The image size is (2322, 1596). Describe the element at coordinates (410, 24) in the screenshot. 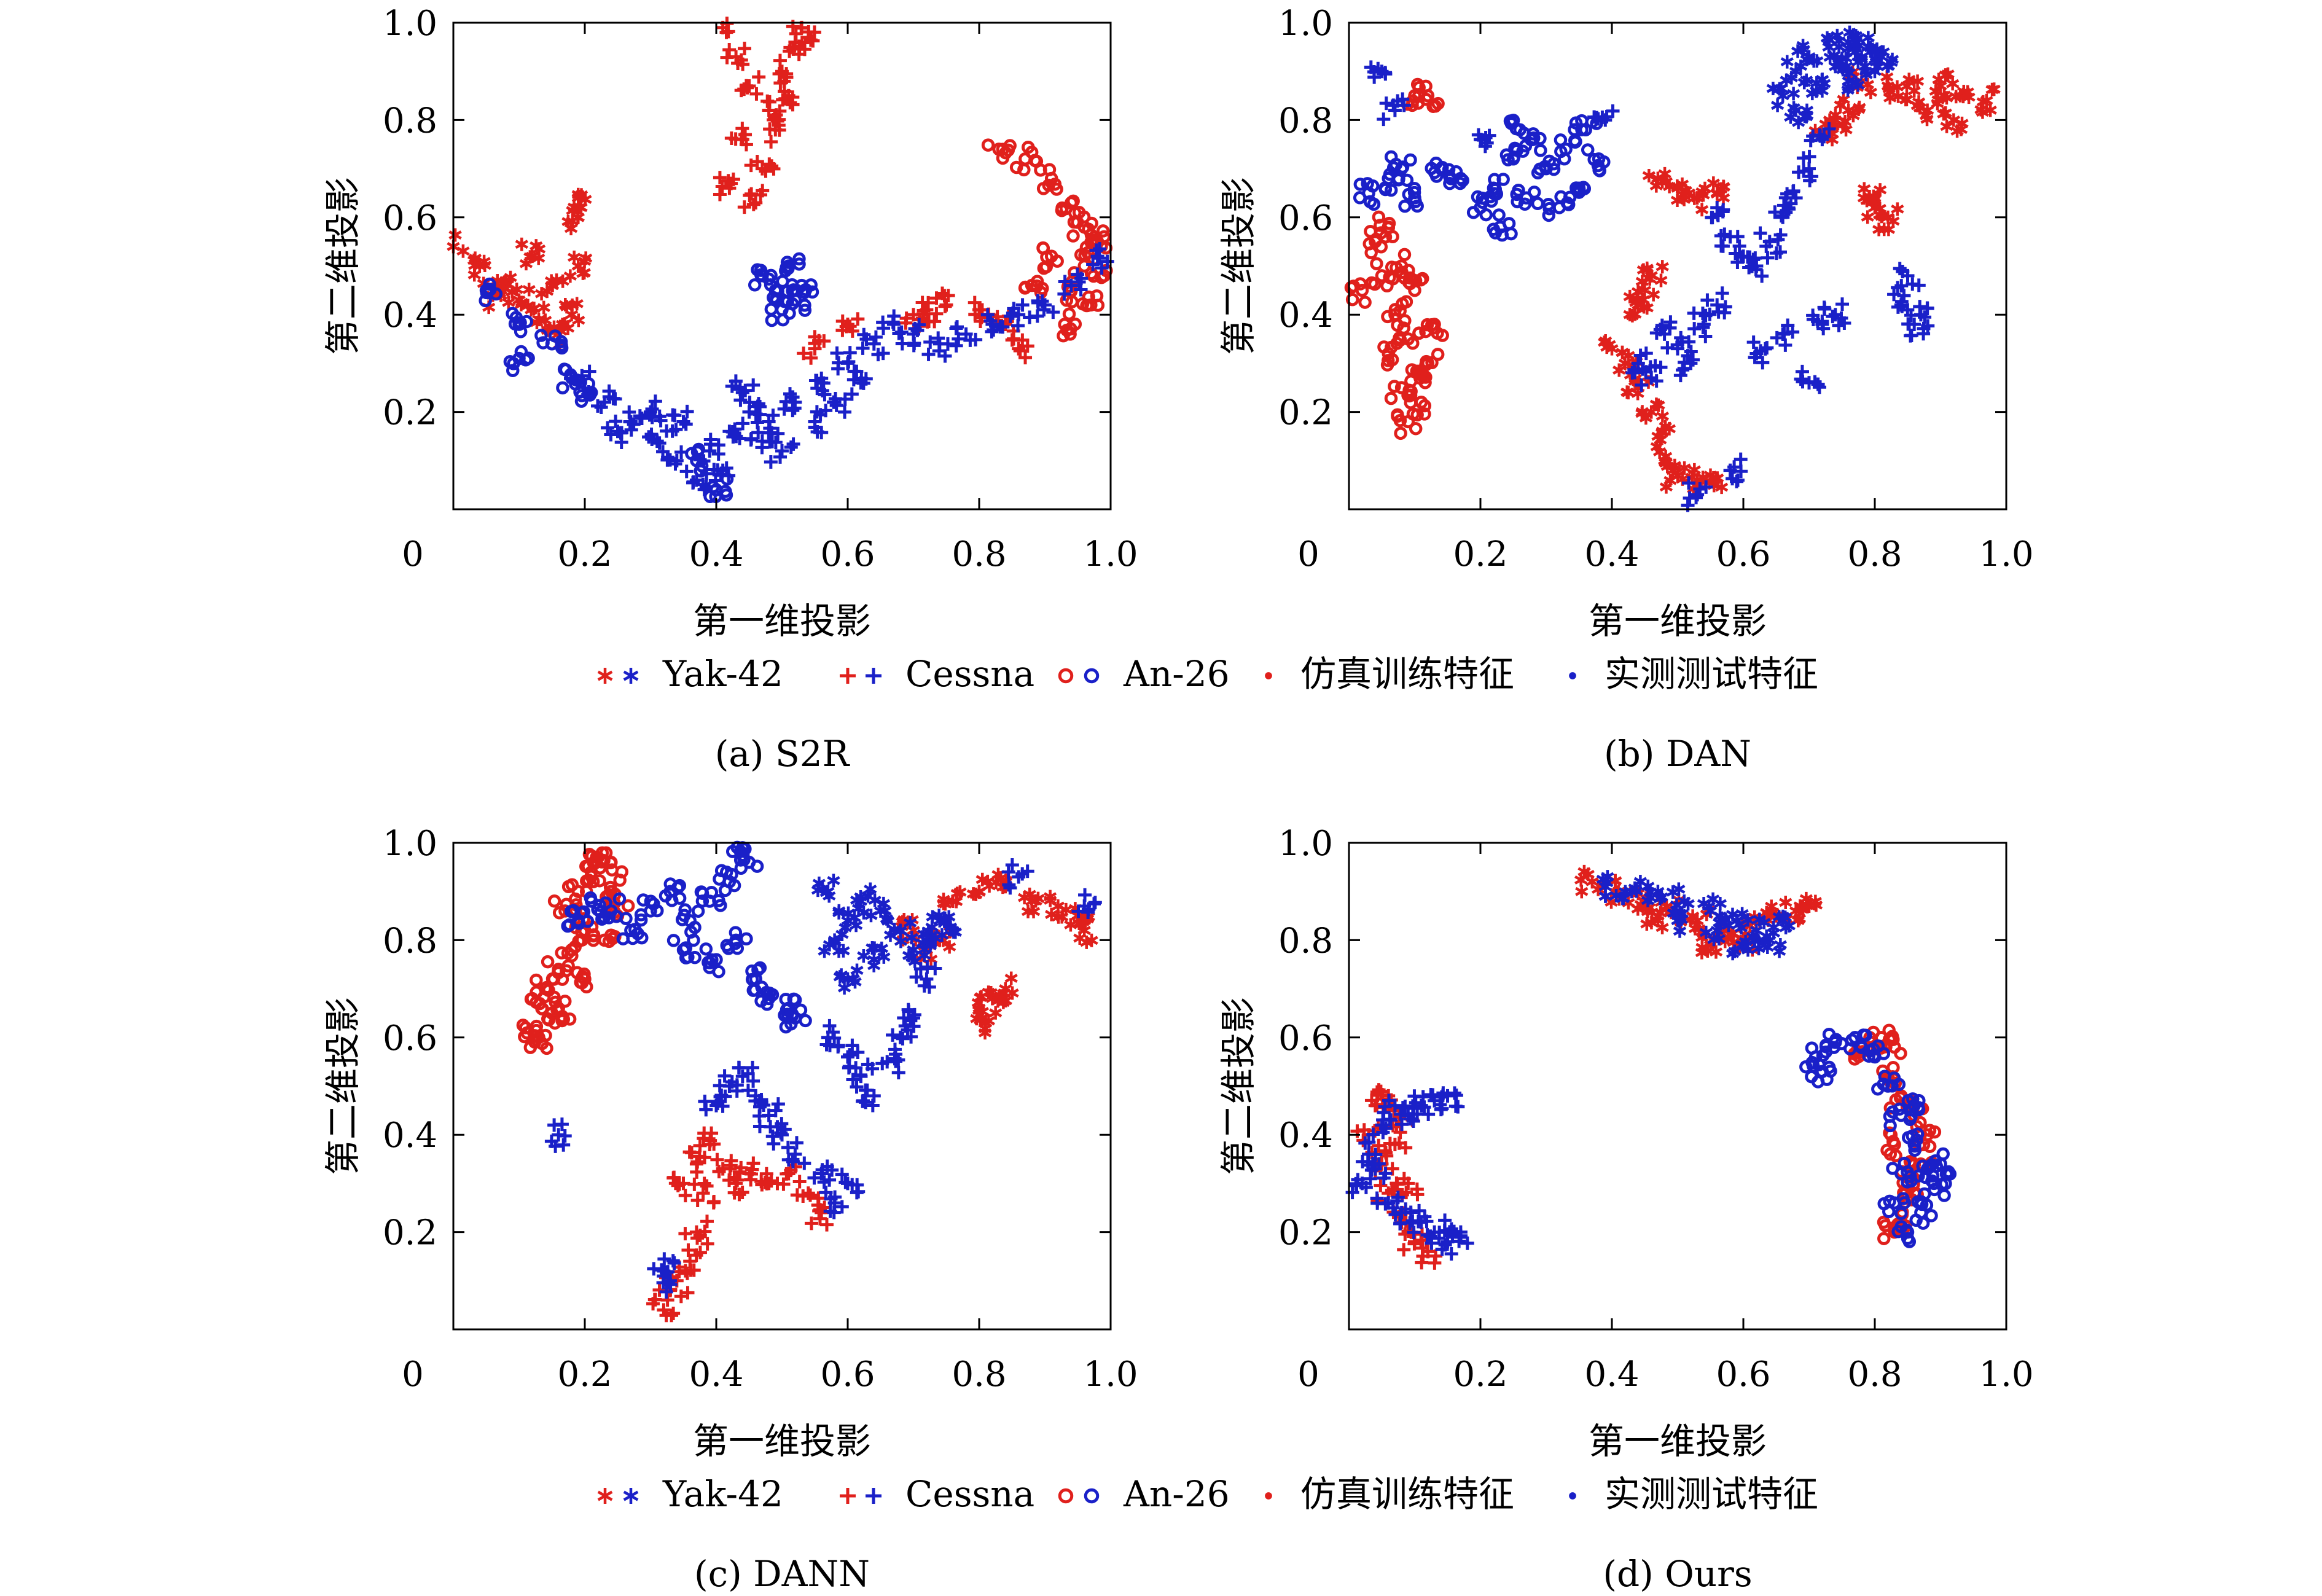

I see `y-tick-label: 1.0` at that location.